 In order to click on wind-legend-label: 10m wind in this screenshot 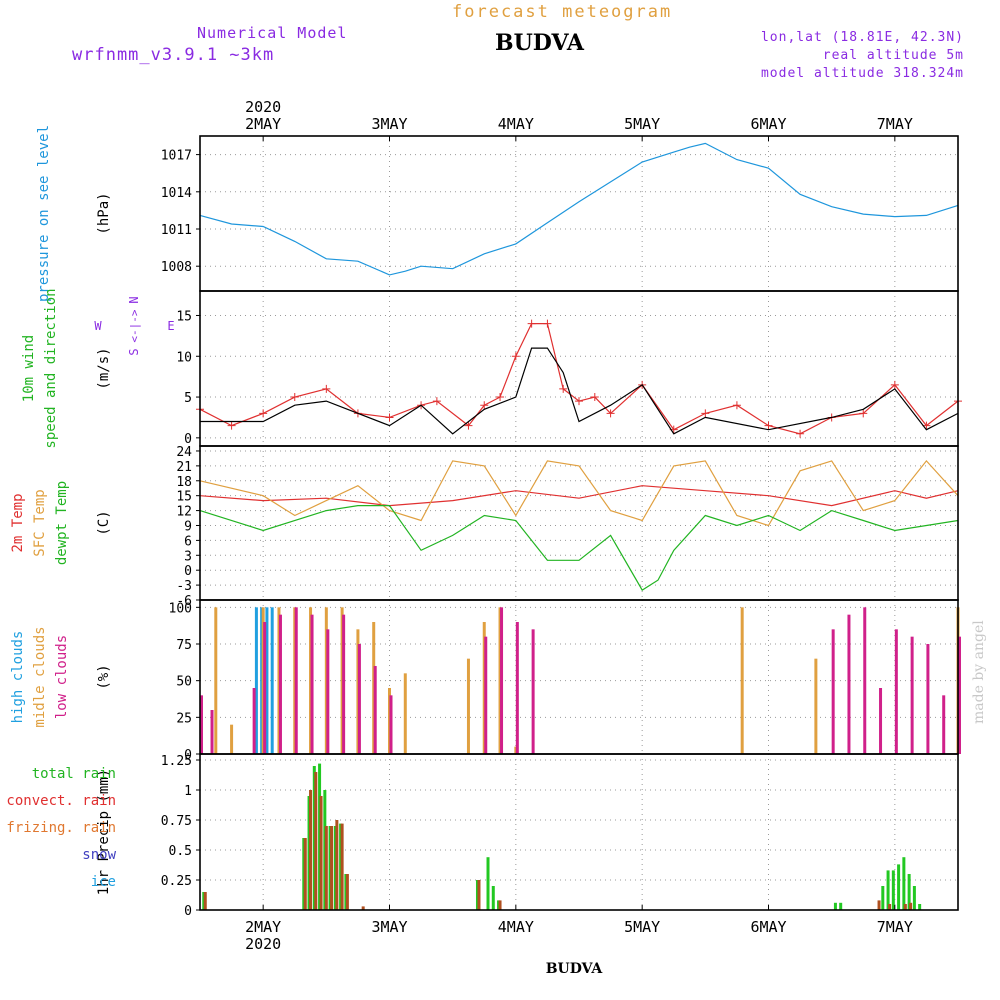, I will do `click(29, 368)`.